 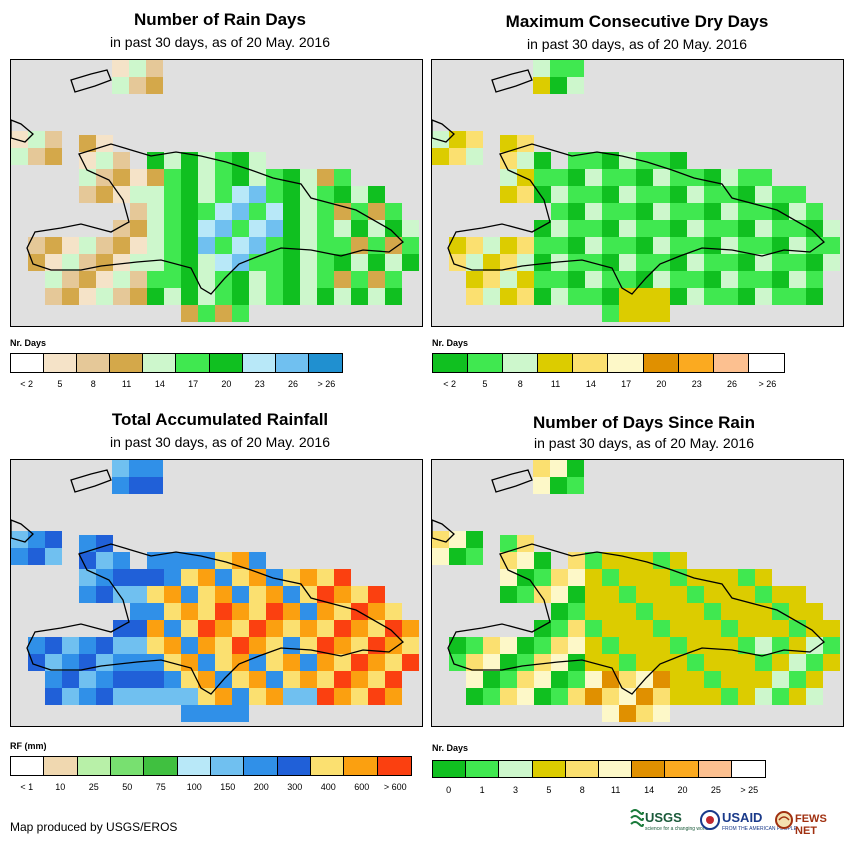 What do you see at coordinates (215, 591) in the screenshot?
I see `map-canvas` at bounding box center [215, 591].